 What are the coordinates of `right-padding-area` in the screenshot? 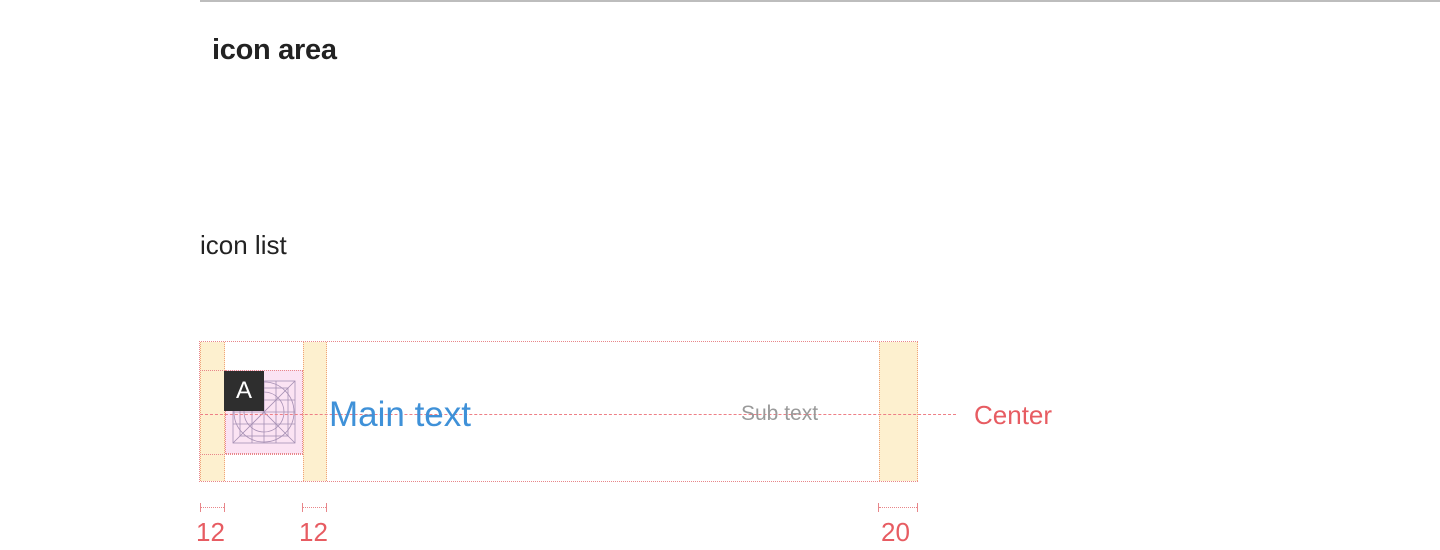 It's located at (898, 411).